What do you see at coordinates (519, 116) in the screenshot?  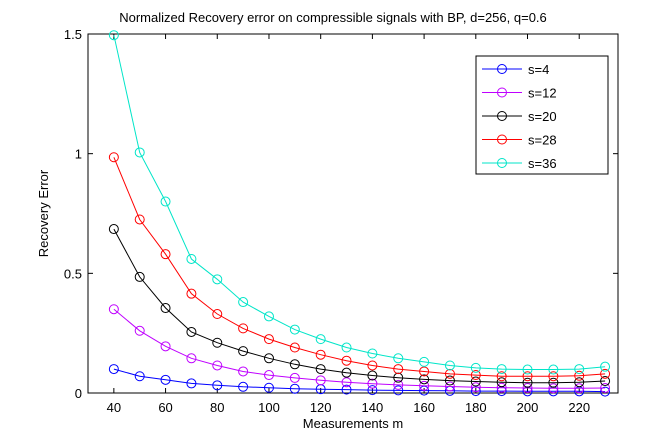 I see `legend-entry: s=20` at bounding box center [519, 116].